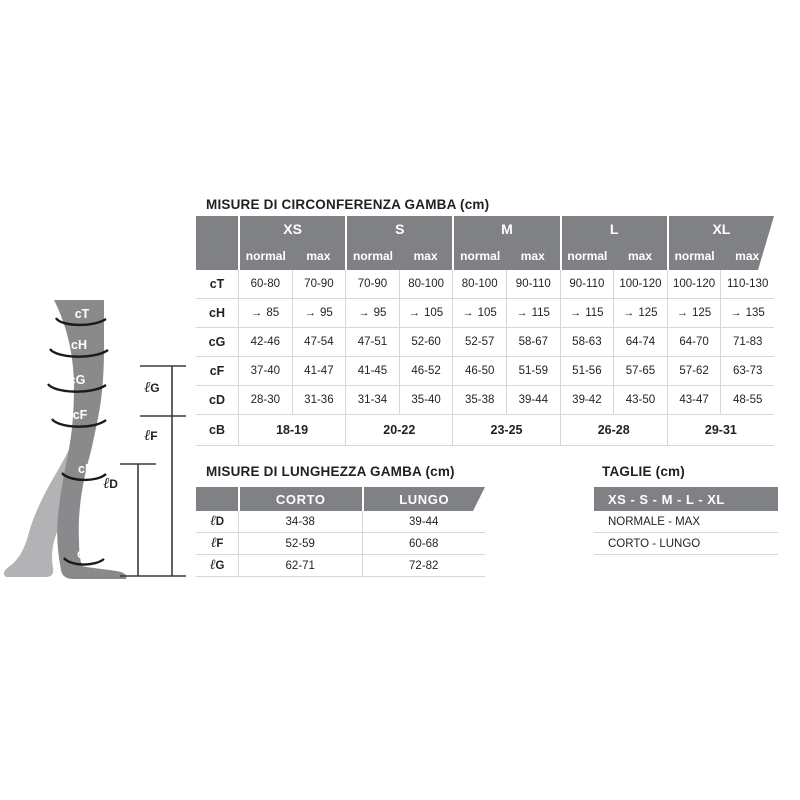 Image resolution: width=800 pixels, height=800 pixels. What do you see at coordinates (532, 342) in the screenshot?
I see `cell-cG-5: 58-67` at bounding box center [532, 342].